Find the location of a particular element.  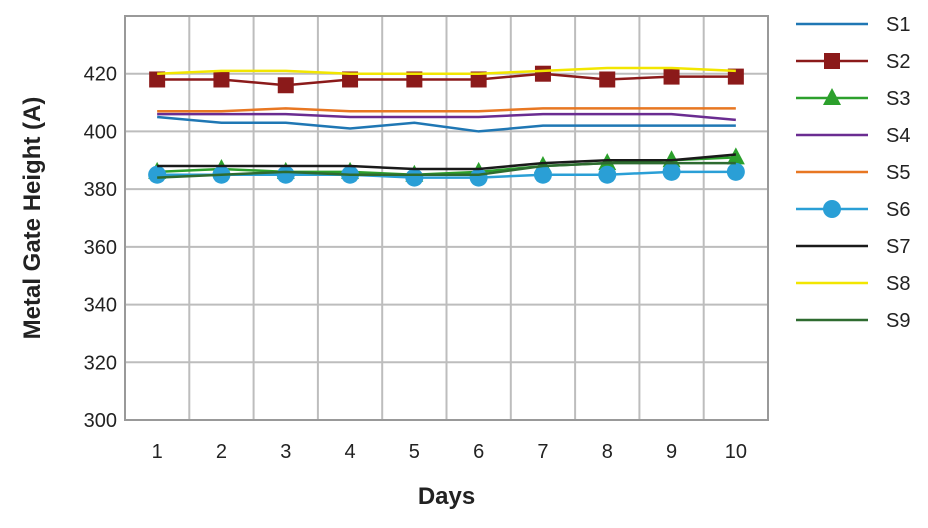

legend-item-s7: S7 is located at coordinates (853, 247).